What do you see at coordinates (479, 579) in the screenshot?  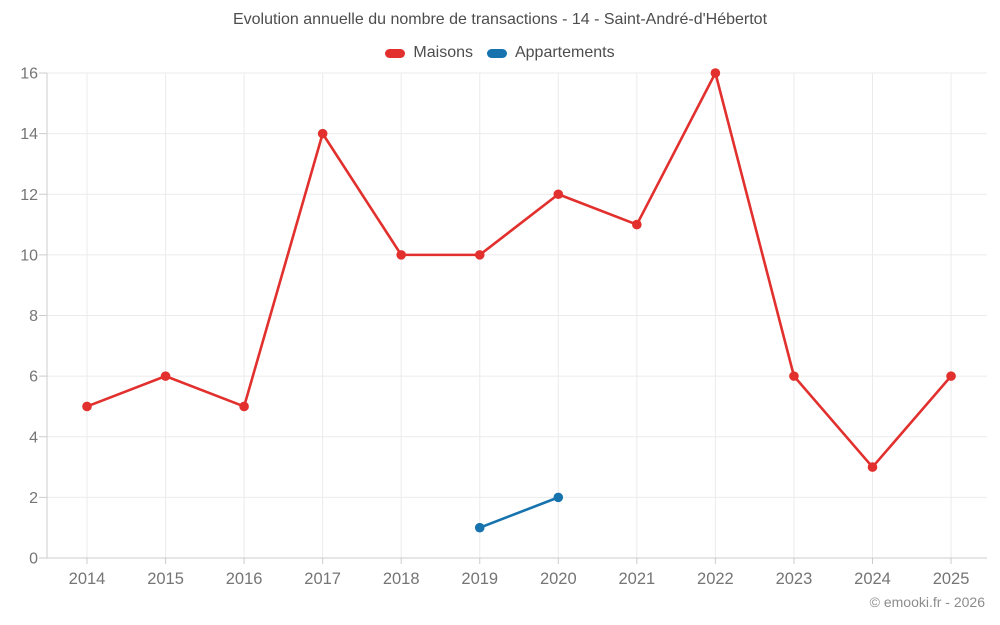 I see `x-tick-label: 2019` at bounding box center [479, 579].